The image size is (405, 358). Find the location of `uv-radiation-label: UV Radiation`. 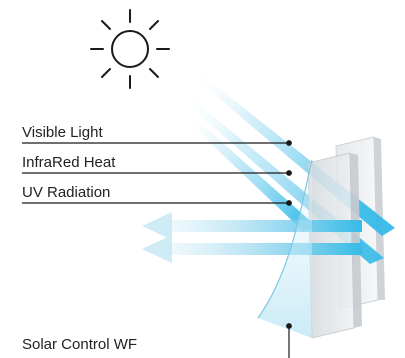

uv-radiation-label: UV Radiation is located at coordinates (66, 192).